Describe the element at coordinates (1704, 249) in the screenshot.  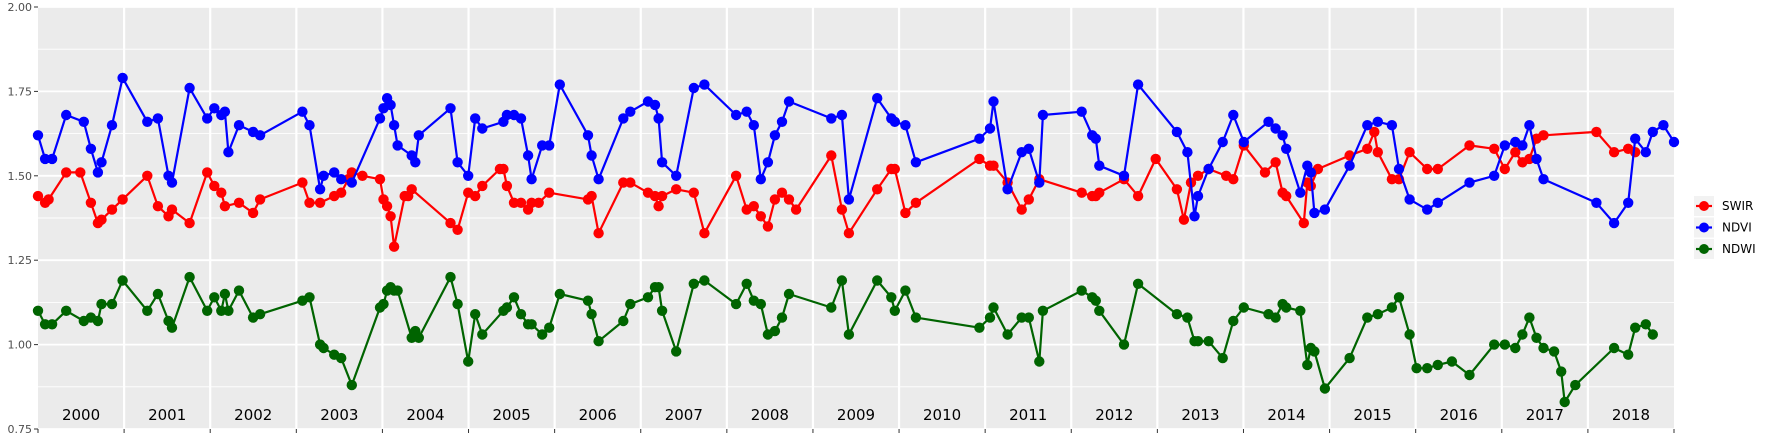
I see `legend-key-point` at that location.